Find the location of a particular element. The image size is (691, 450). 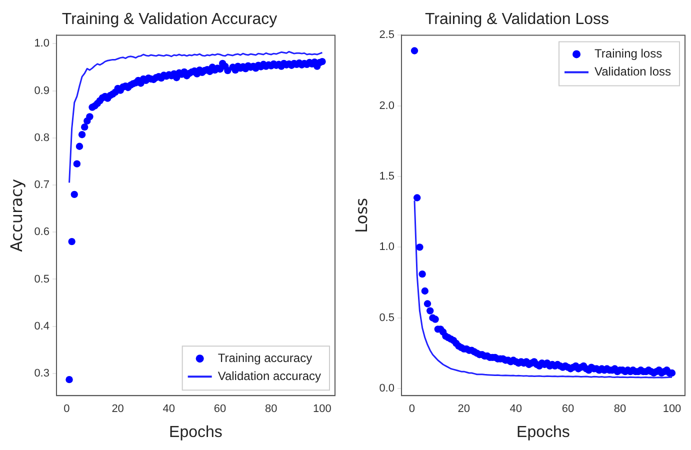

y-axis-title: Loss is located at coordinates (361, 215).